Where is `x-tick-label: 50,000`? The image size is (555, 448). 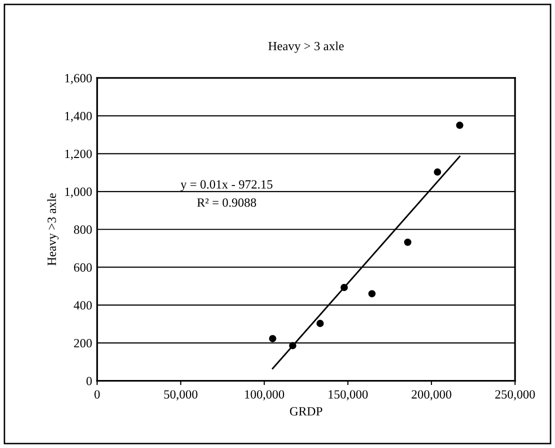 x-tick-label: 50,000 is located at coordinates (181, 395).